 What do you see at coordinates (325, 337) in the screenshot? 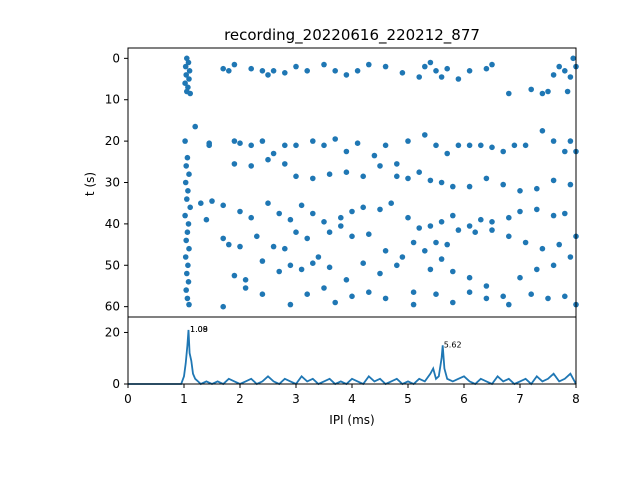
I see `peak-annotations: 1.091.08 5.62` at bounding box center [325, 337].